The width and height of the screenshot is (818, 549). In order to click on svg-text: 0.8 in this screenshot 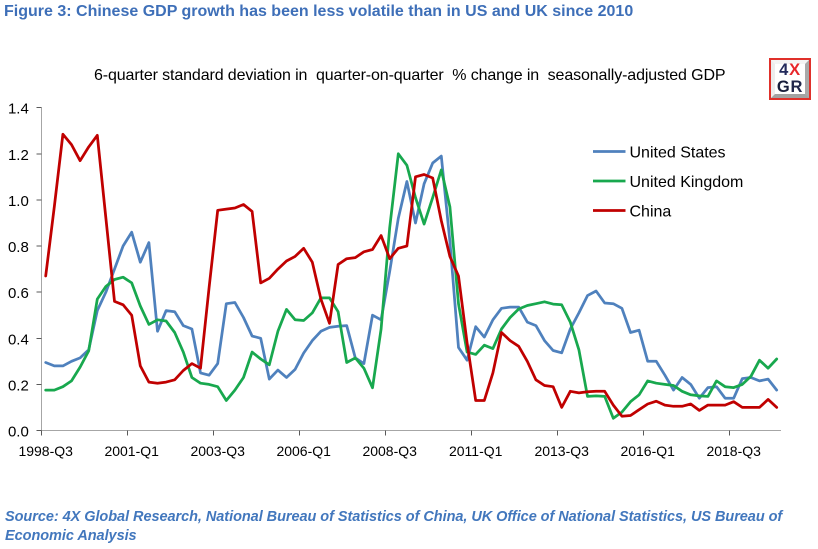, I will do `click(18, 247)`.